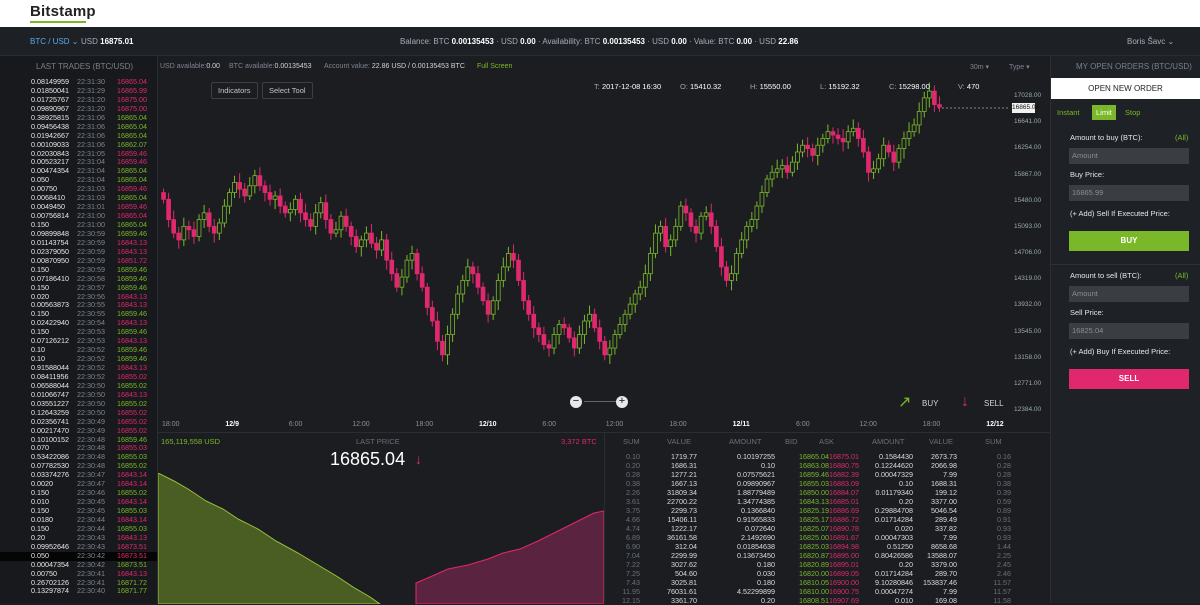 This screenshot has height=605, width=1200. What do you see at coordinates (930, 403) in the screenshot?
I see `chart-buy-label: BUY` at bounding box center [930, 403].